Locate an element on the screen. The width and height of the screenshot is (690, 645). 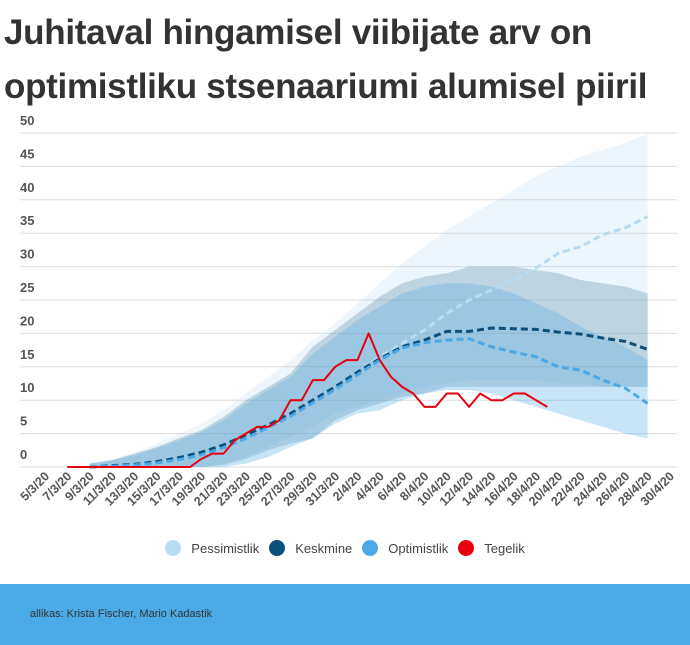
y-tick-label: 20 is located at coordinates (27, 320).